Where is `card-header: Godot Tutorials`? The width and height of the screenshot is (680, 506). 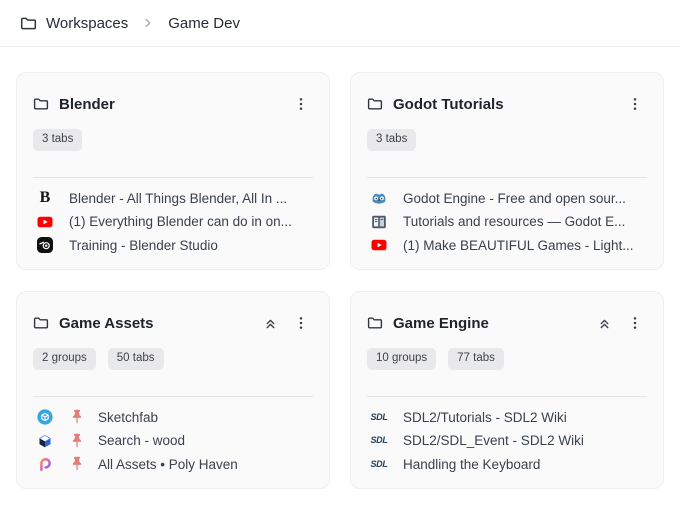
card-header: Godot Tutorials is located at coordinates (507, 104).